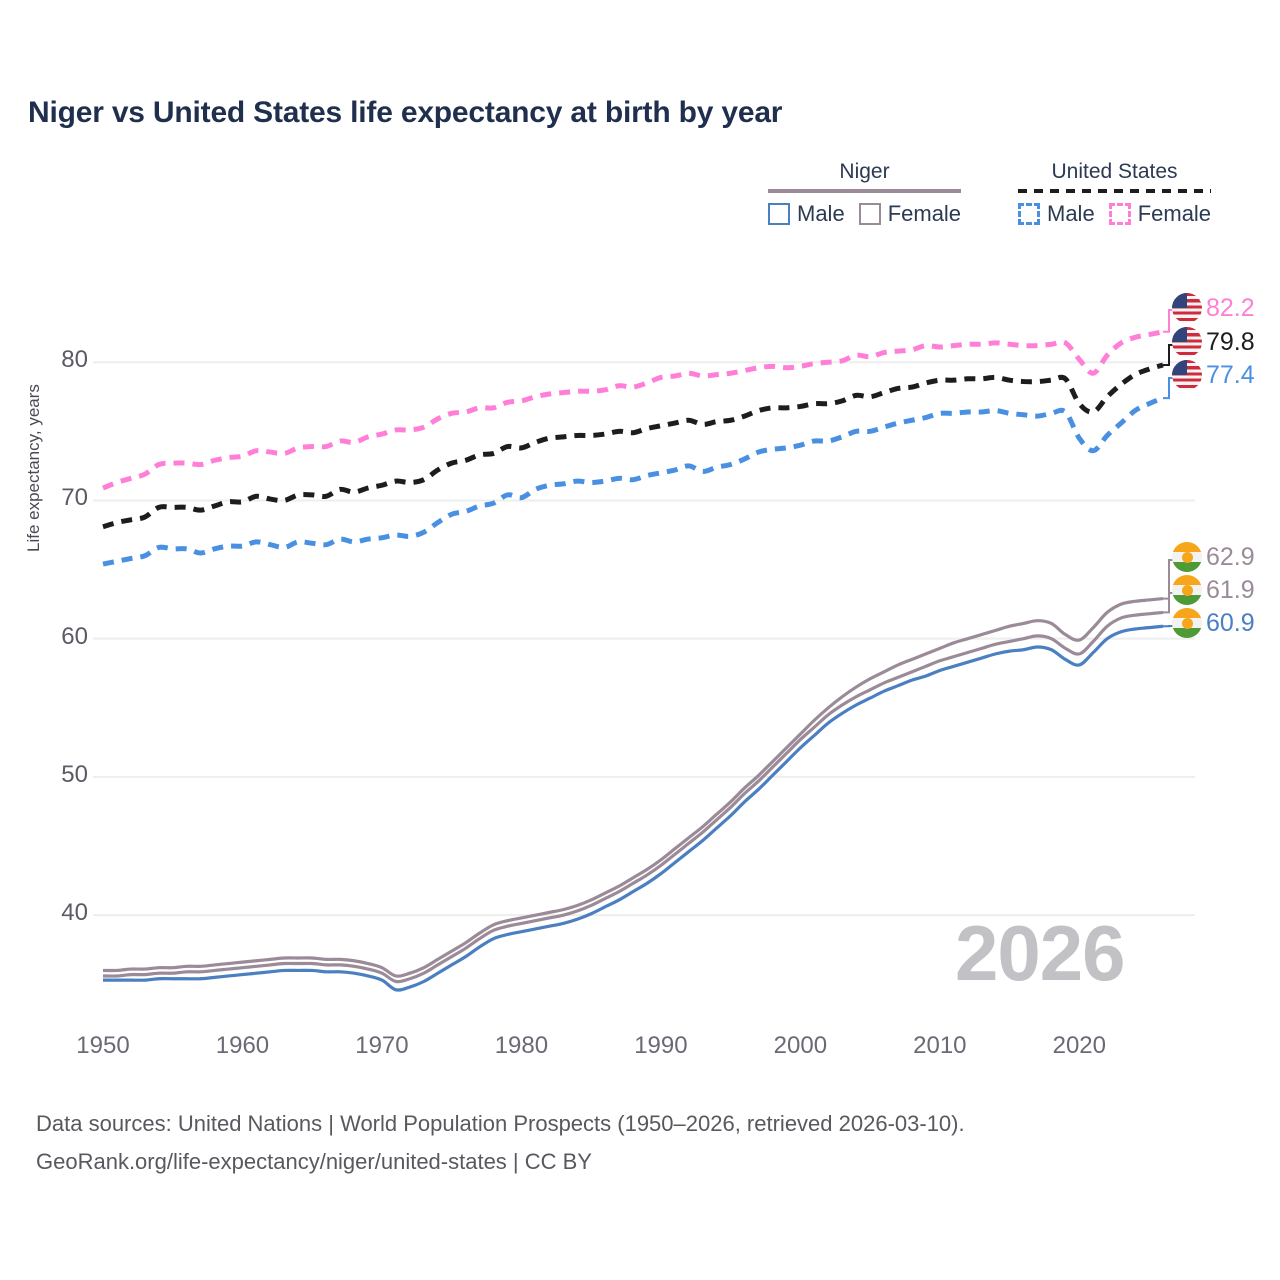  Describe the element at coordinates (1115, 191) in the screenshot. I see `legend-rule-united-states` at that location.